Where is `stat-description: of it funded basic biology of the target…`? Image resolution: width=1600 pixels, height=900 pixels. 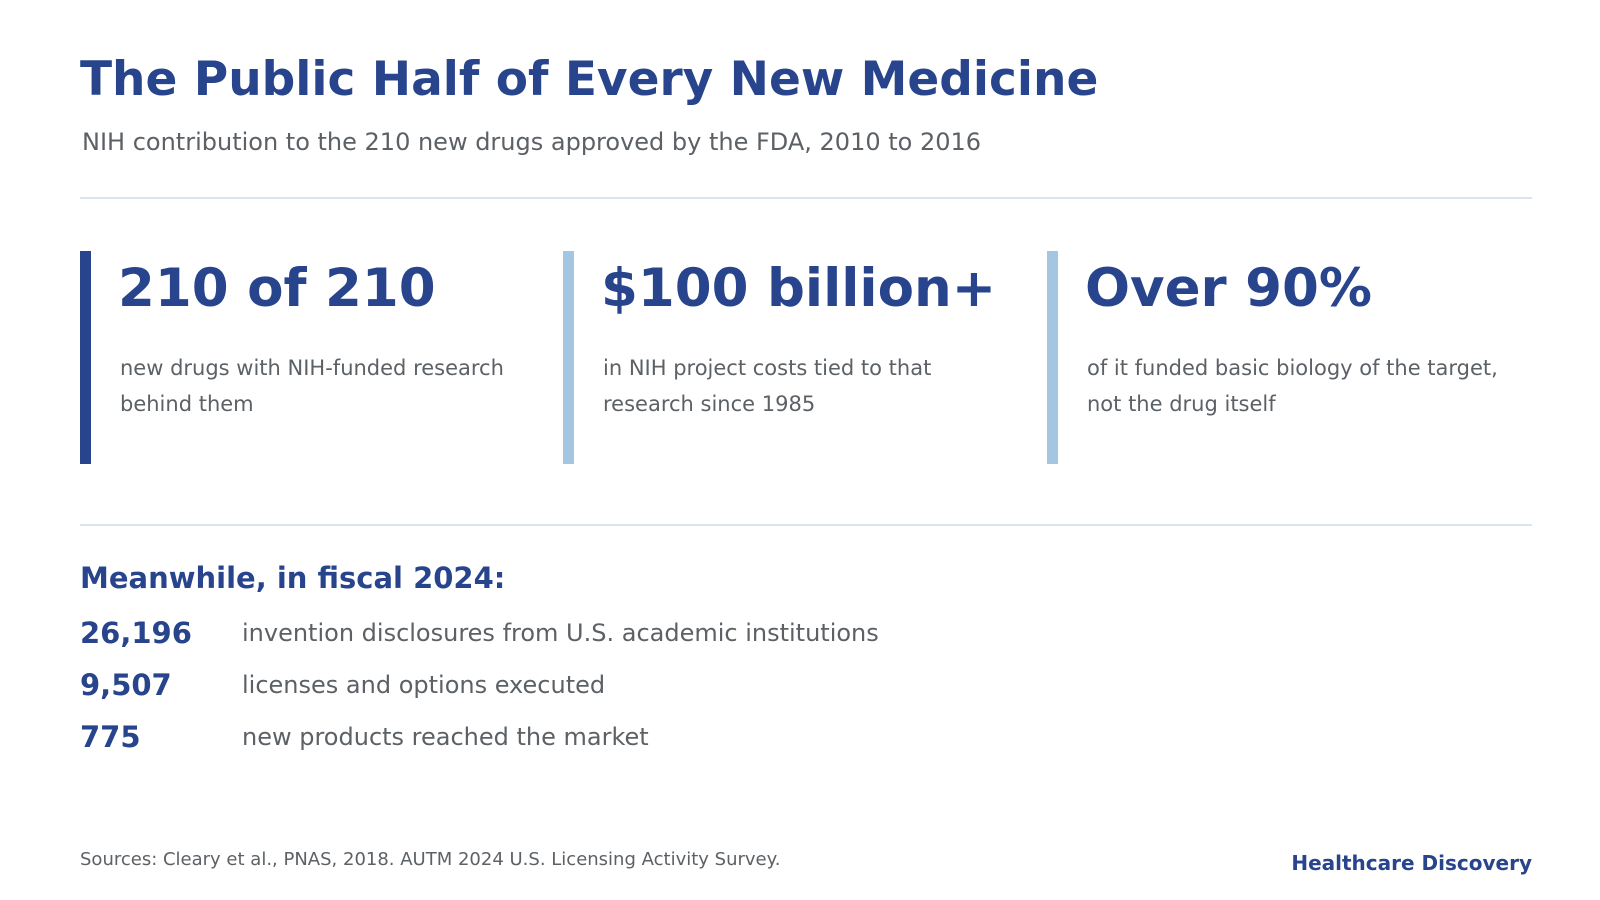 stat-description: of it funded basic biology of the target… is located at coordinates (1292, 386).